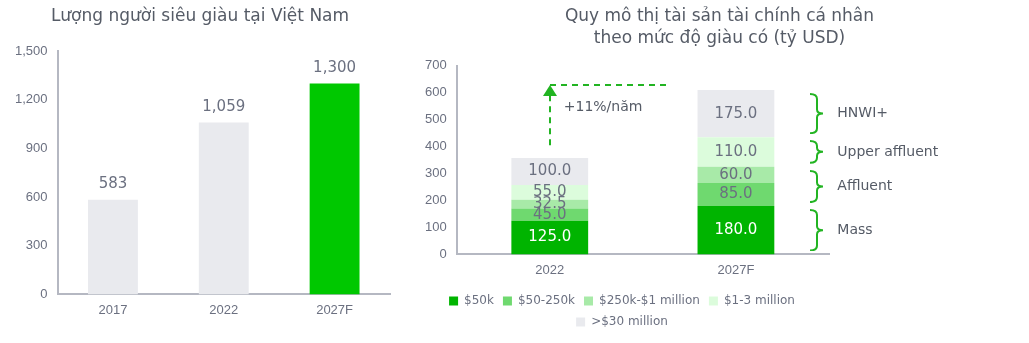 Image resolution: width=1029 pixels, height=343 pixels. Describe the element at coordinates (629, 321) in the screenshot. I see `legend-label: >$30 million` at that location.